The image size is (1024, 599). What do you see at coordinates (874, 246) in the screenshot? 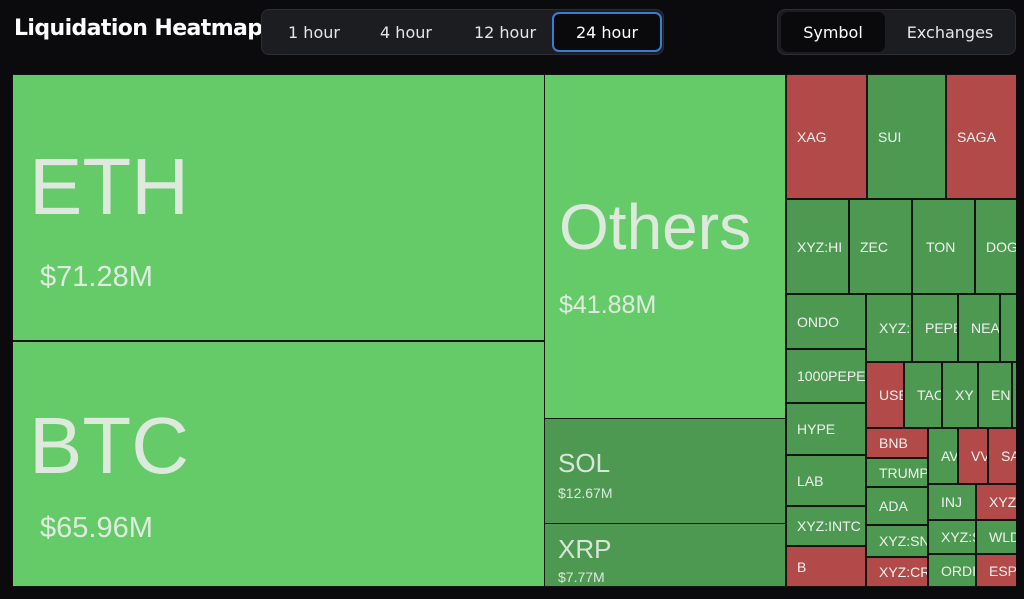
I see `tile-zec-symbol: ZEC` at bounding box center [874, 246].